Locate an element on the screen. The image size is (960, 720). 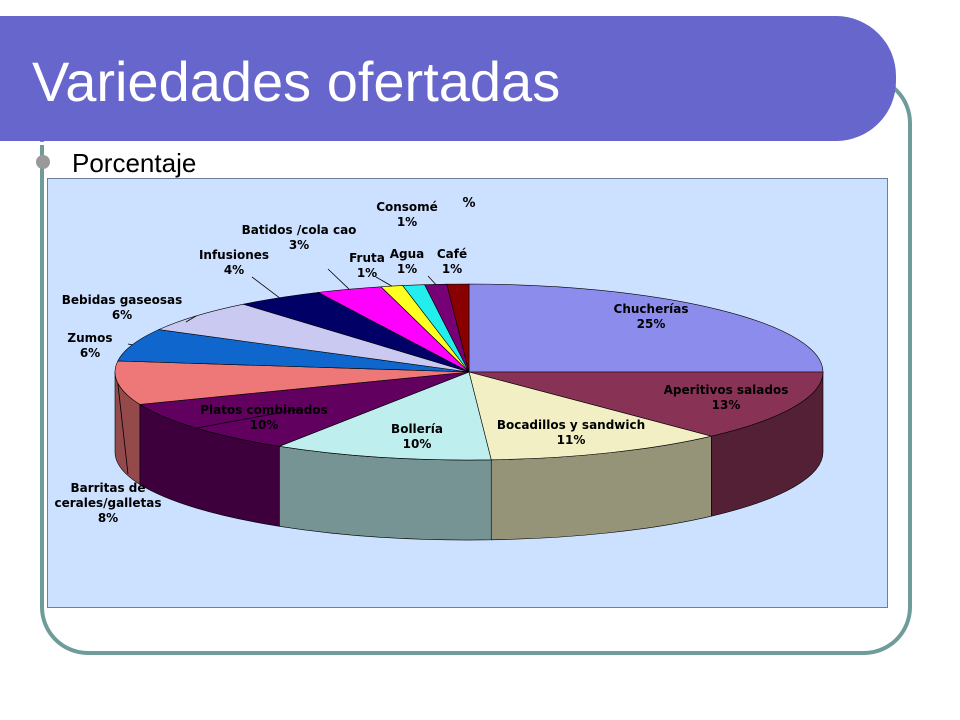
leader-line-infusiones is located at coordinates (265, 287).